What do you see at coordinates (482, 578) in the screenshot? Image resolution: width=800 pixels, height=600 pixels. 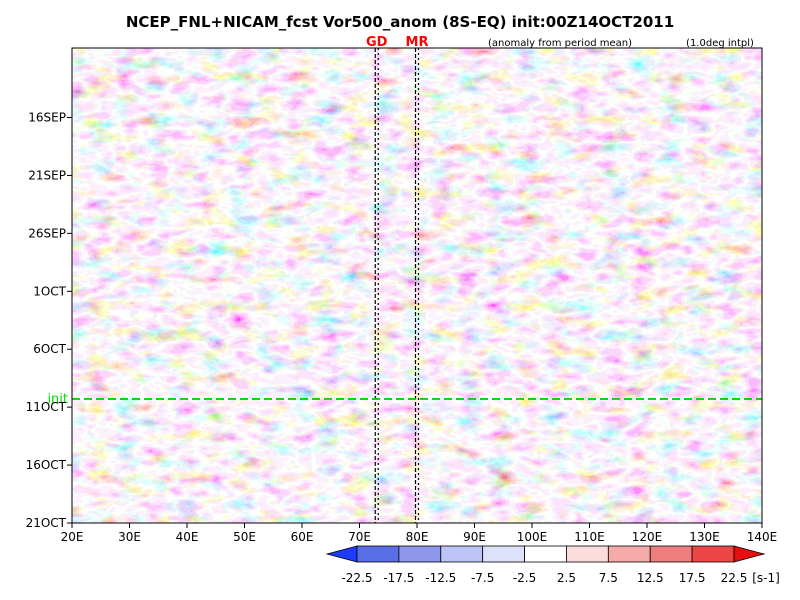 I see `colorbar-label: -7.5` at bounding box center [482, 578].